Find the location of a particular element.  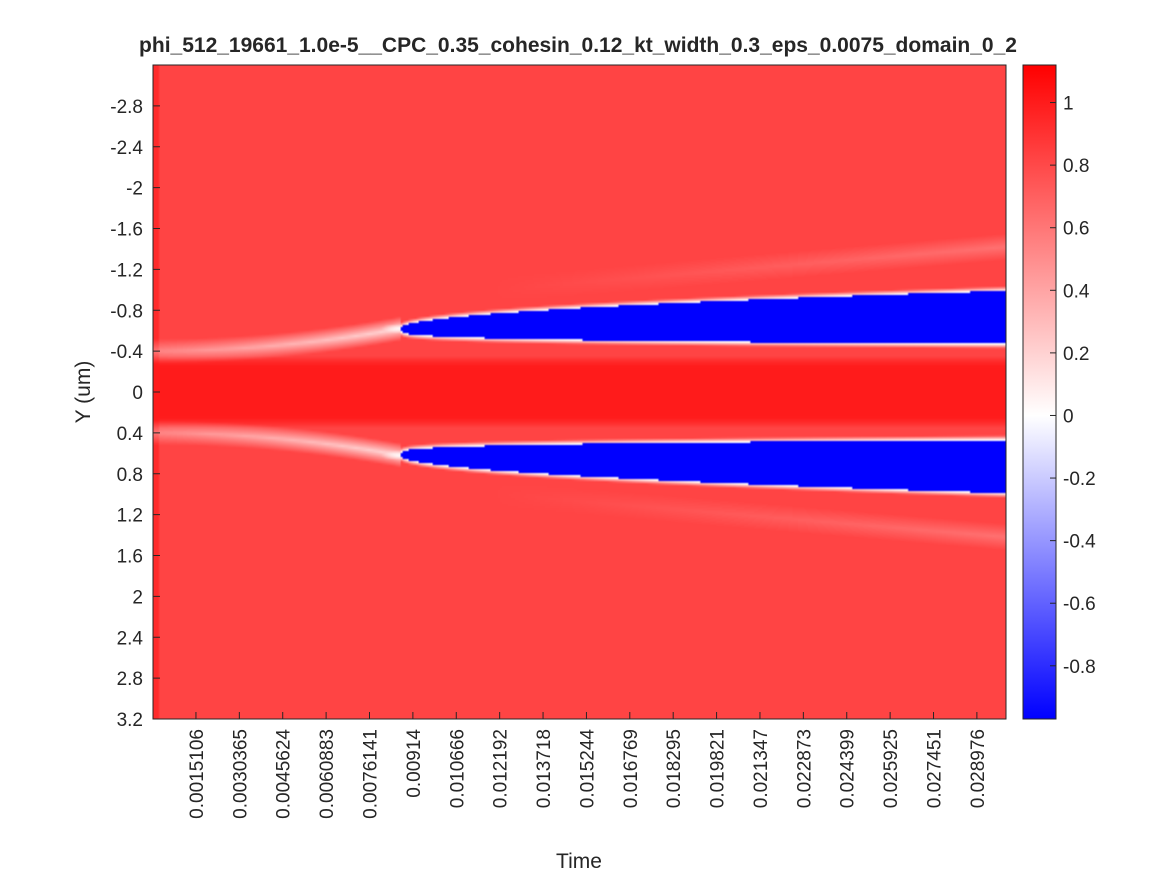

x-tick-label: 0.024399 is located at coordinates (848, 768).